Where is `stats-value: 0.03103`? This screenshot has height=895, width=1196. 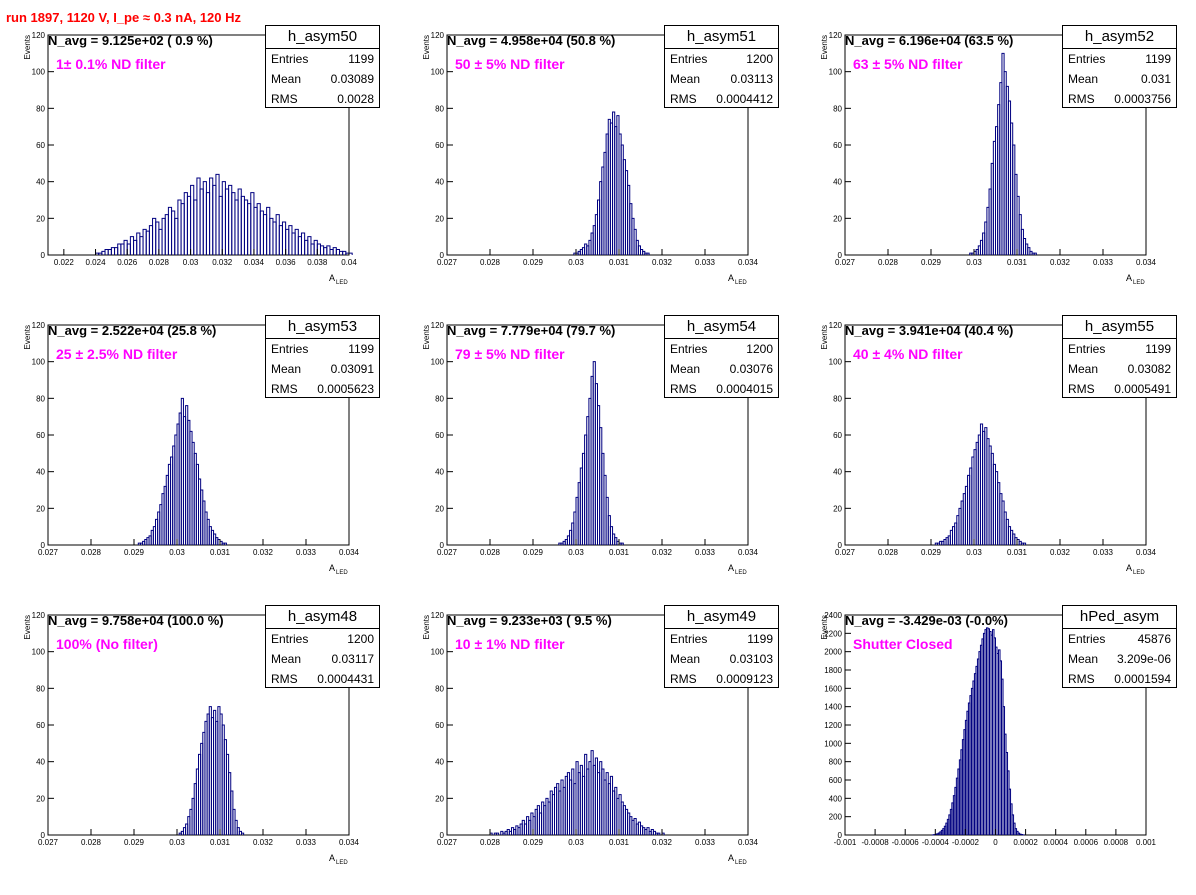 stats-value: 0.03103 is located at coordinates (751, 659).